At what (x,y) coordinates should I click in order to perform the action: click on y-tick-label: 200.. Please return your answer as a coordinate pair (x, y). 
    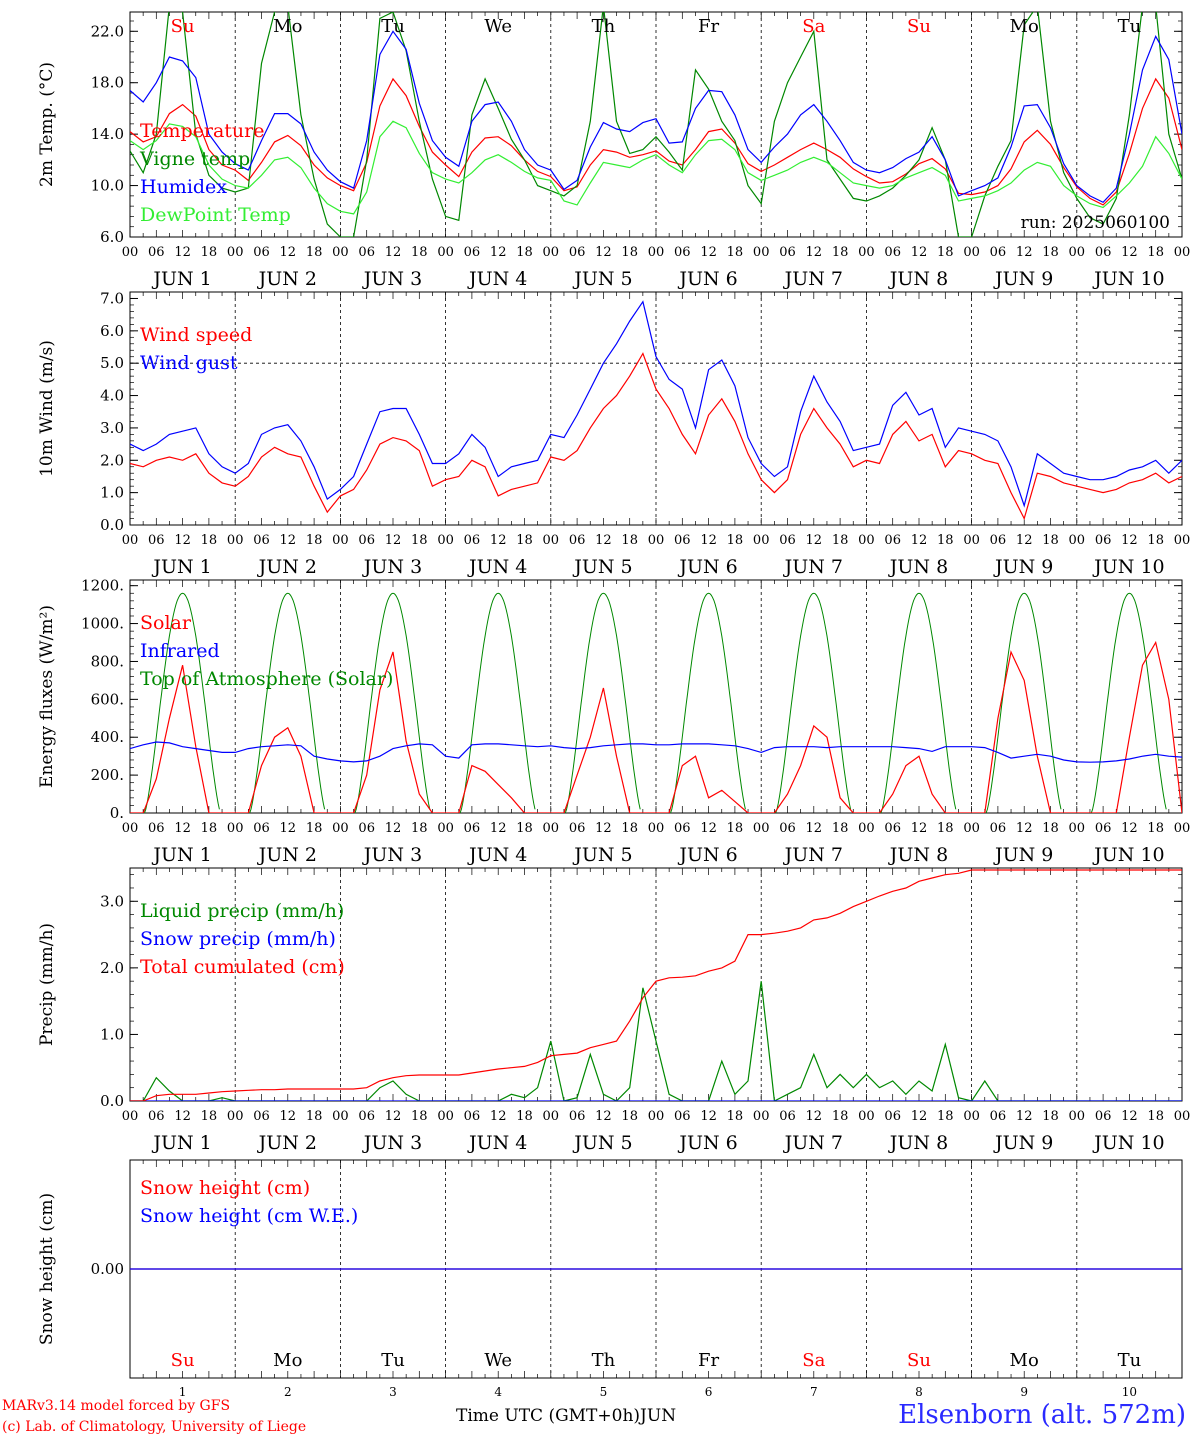
    Looking at the image, I should click on (107, 775).